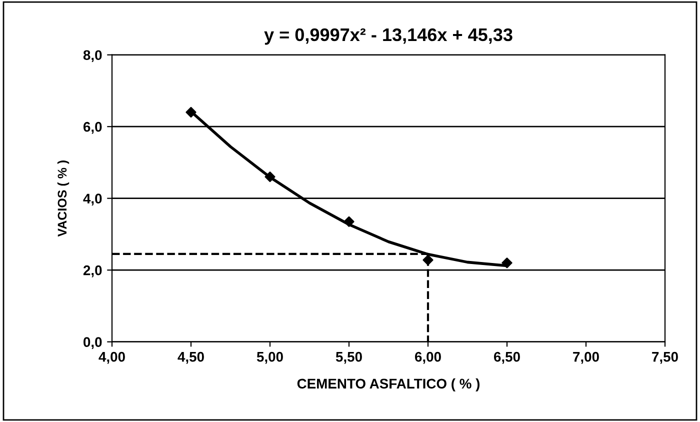 The width and height of the screenshot is (700, 422). What do you see at coordinates (388, 36) in the screenshot?
I see `chart-title: y = 0,9997x² - 13,146x + 45,33` at bounding box center [388, 36].